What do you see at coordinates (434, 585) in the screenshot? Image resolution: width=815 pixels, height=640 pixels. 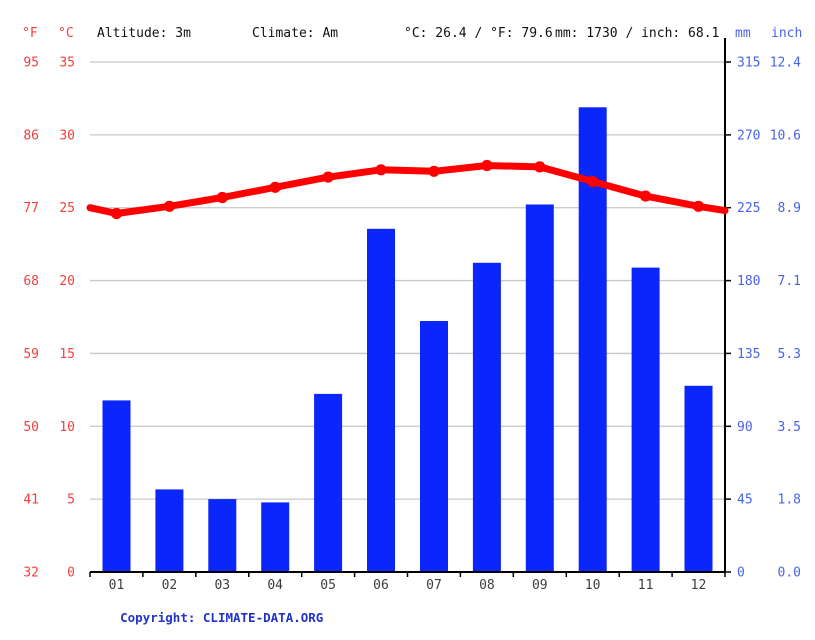 I see `month-label-07: 07` at bounding box center [434, 585].